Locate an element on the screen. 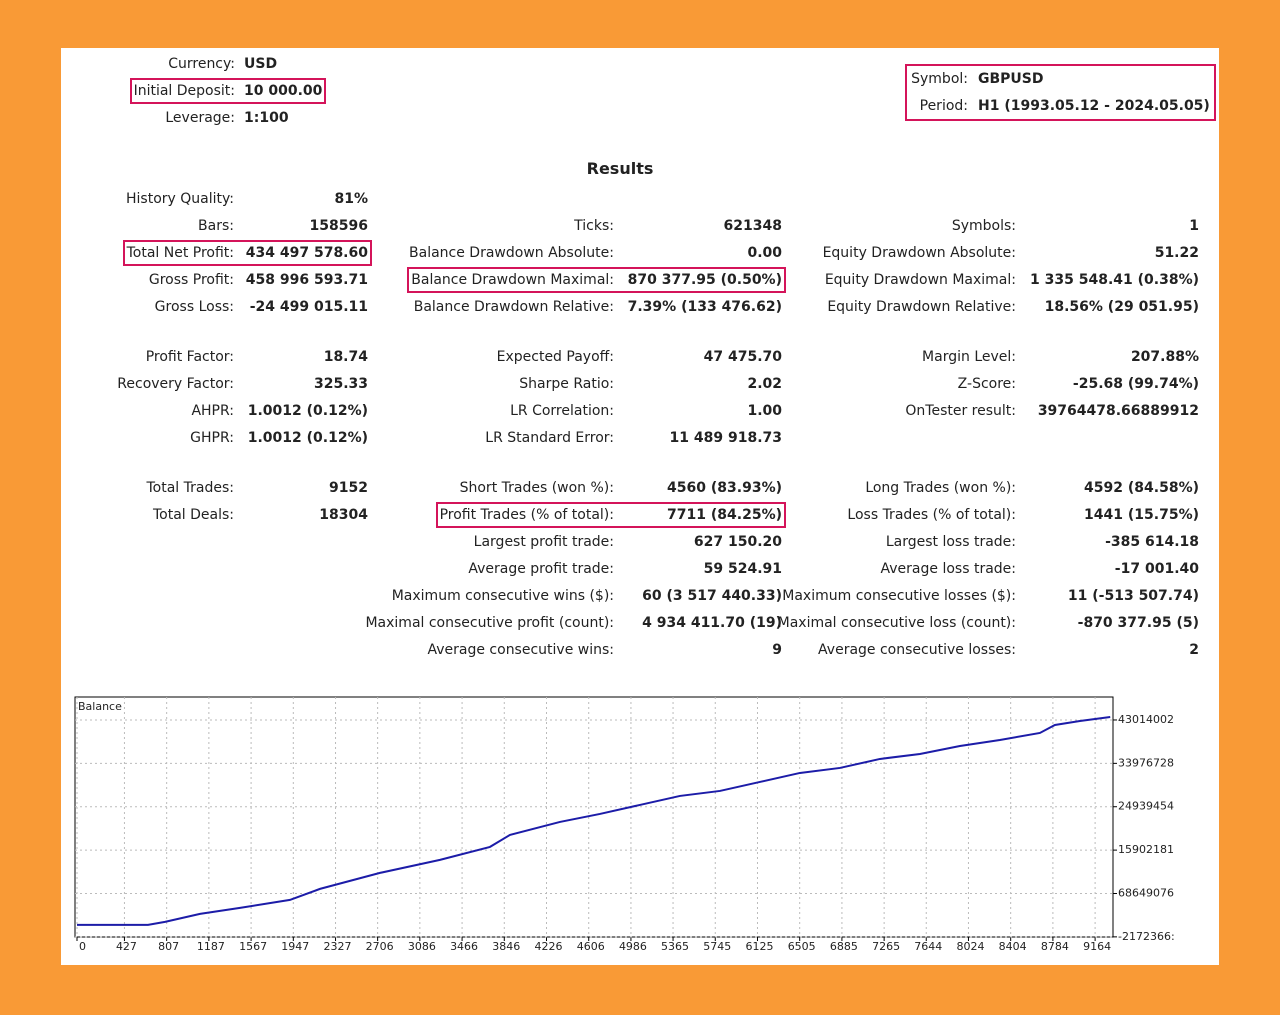 The height and width of the screenshot is (1015, 1280). result-value: 1 335 548.41 (0.38%) is located at coordinates (1114, 280).